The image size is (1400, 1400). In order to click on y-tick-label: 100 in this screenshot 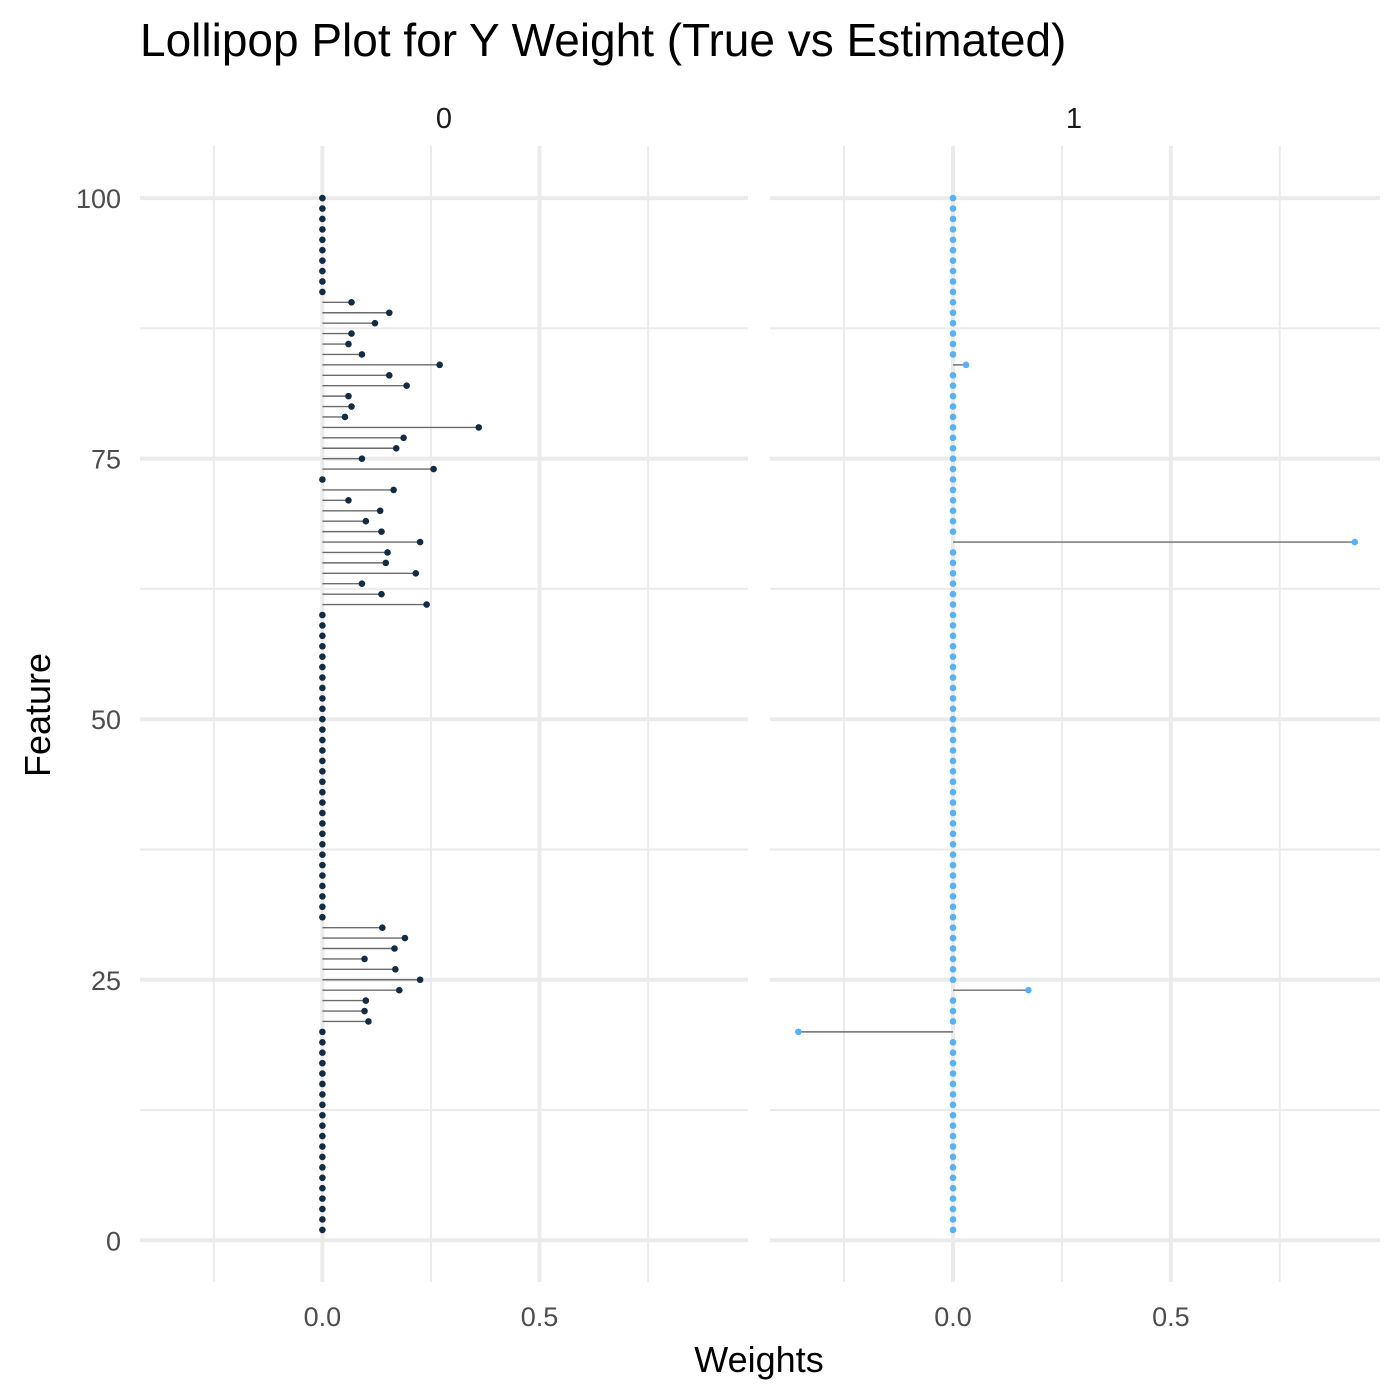, I will do `click(98, 199)`.